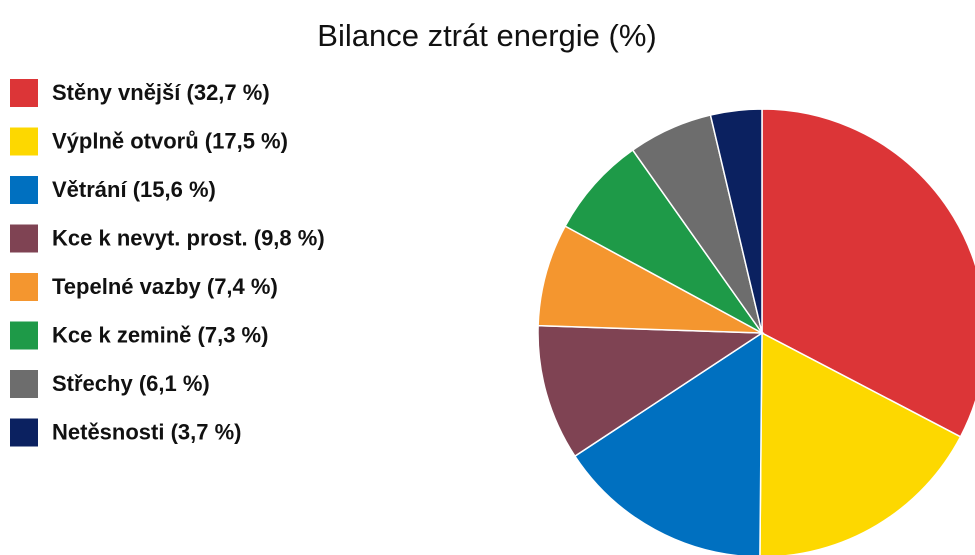 This screenshot has width=975, height=555. Describe the element at coordinates (165, 286) in the screenshot. I see `legend-label: Tepelné vazby (7,4 %)` at that location.